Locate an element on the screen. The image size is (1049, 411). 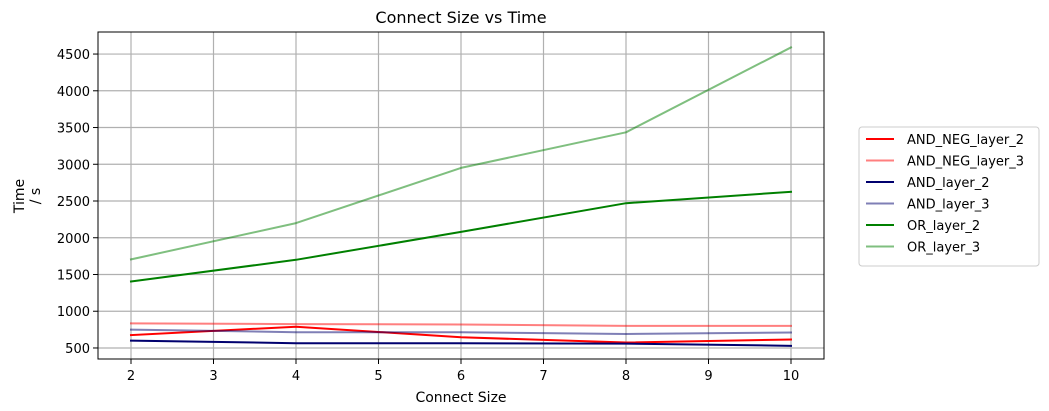
legend-label: AND_layer_2 is located at coordinates (948, 183).